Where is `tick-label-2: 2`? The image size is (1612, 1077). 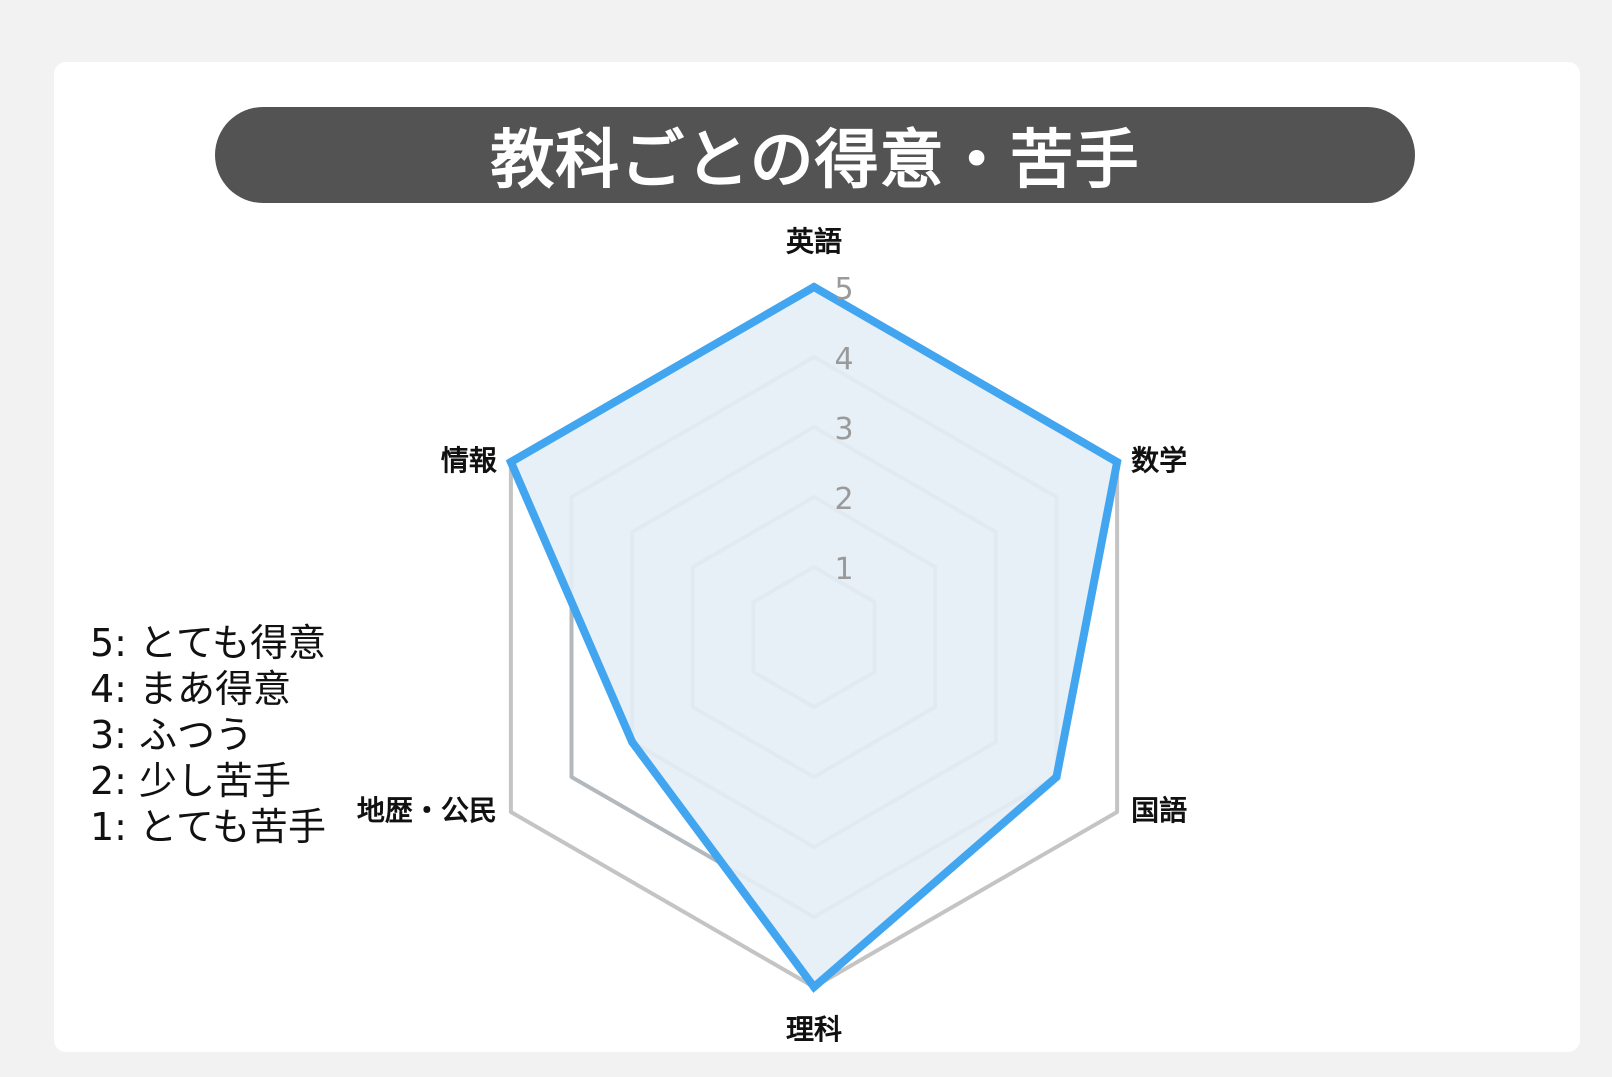
tick-label-2: 2 is located at coordinates (843, 499).